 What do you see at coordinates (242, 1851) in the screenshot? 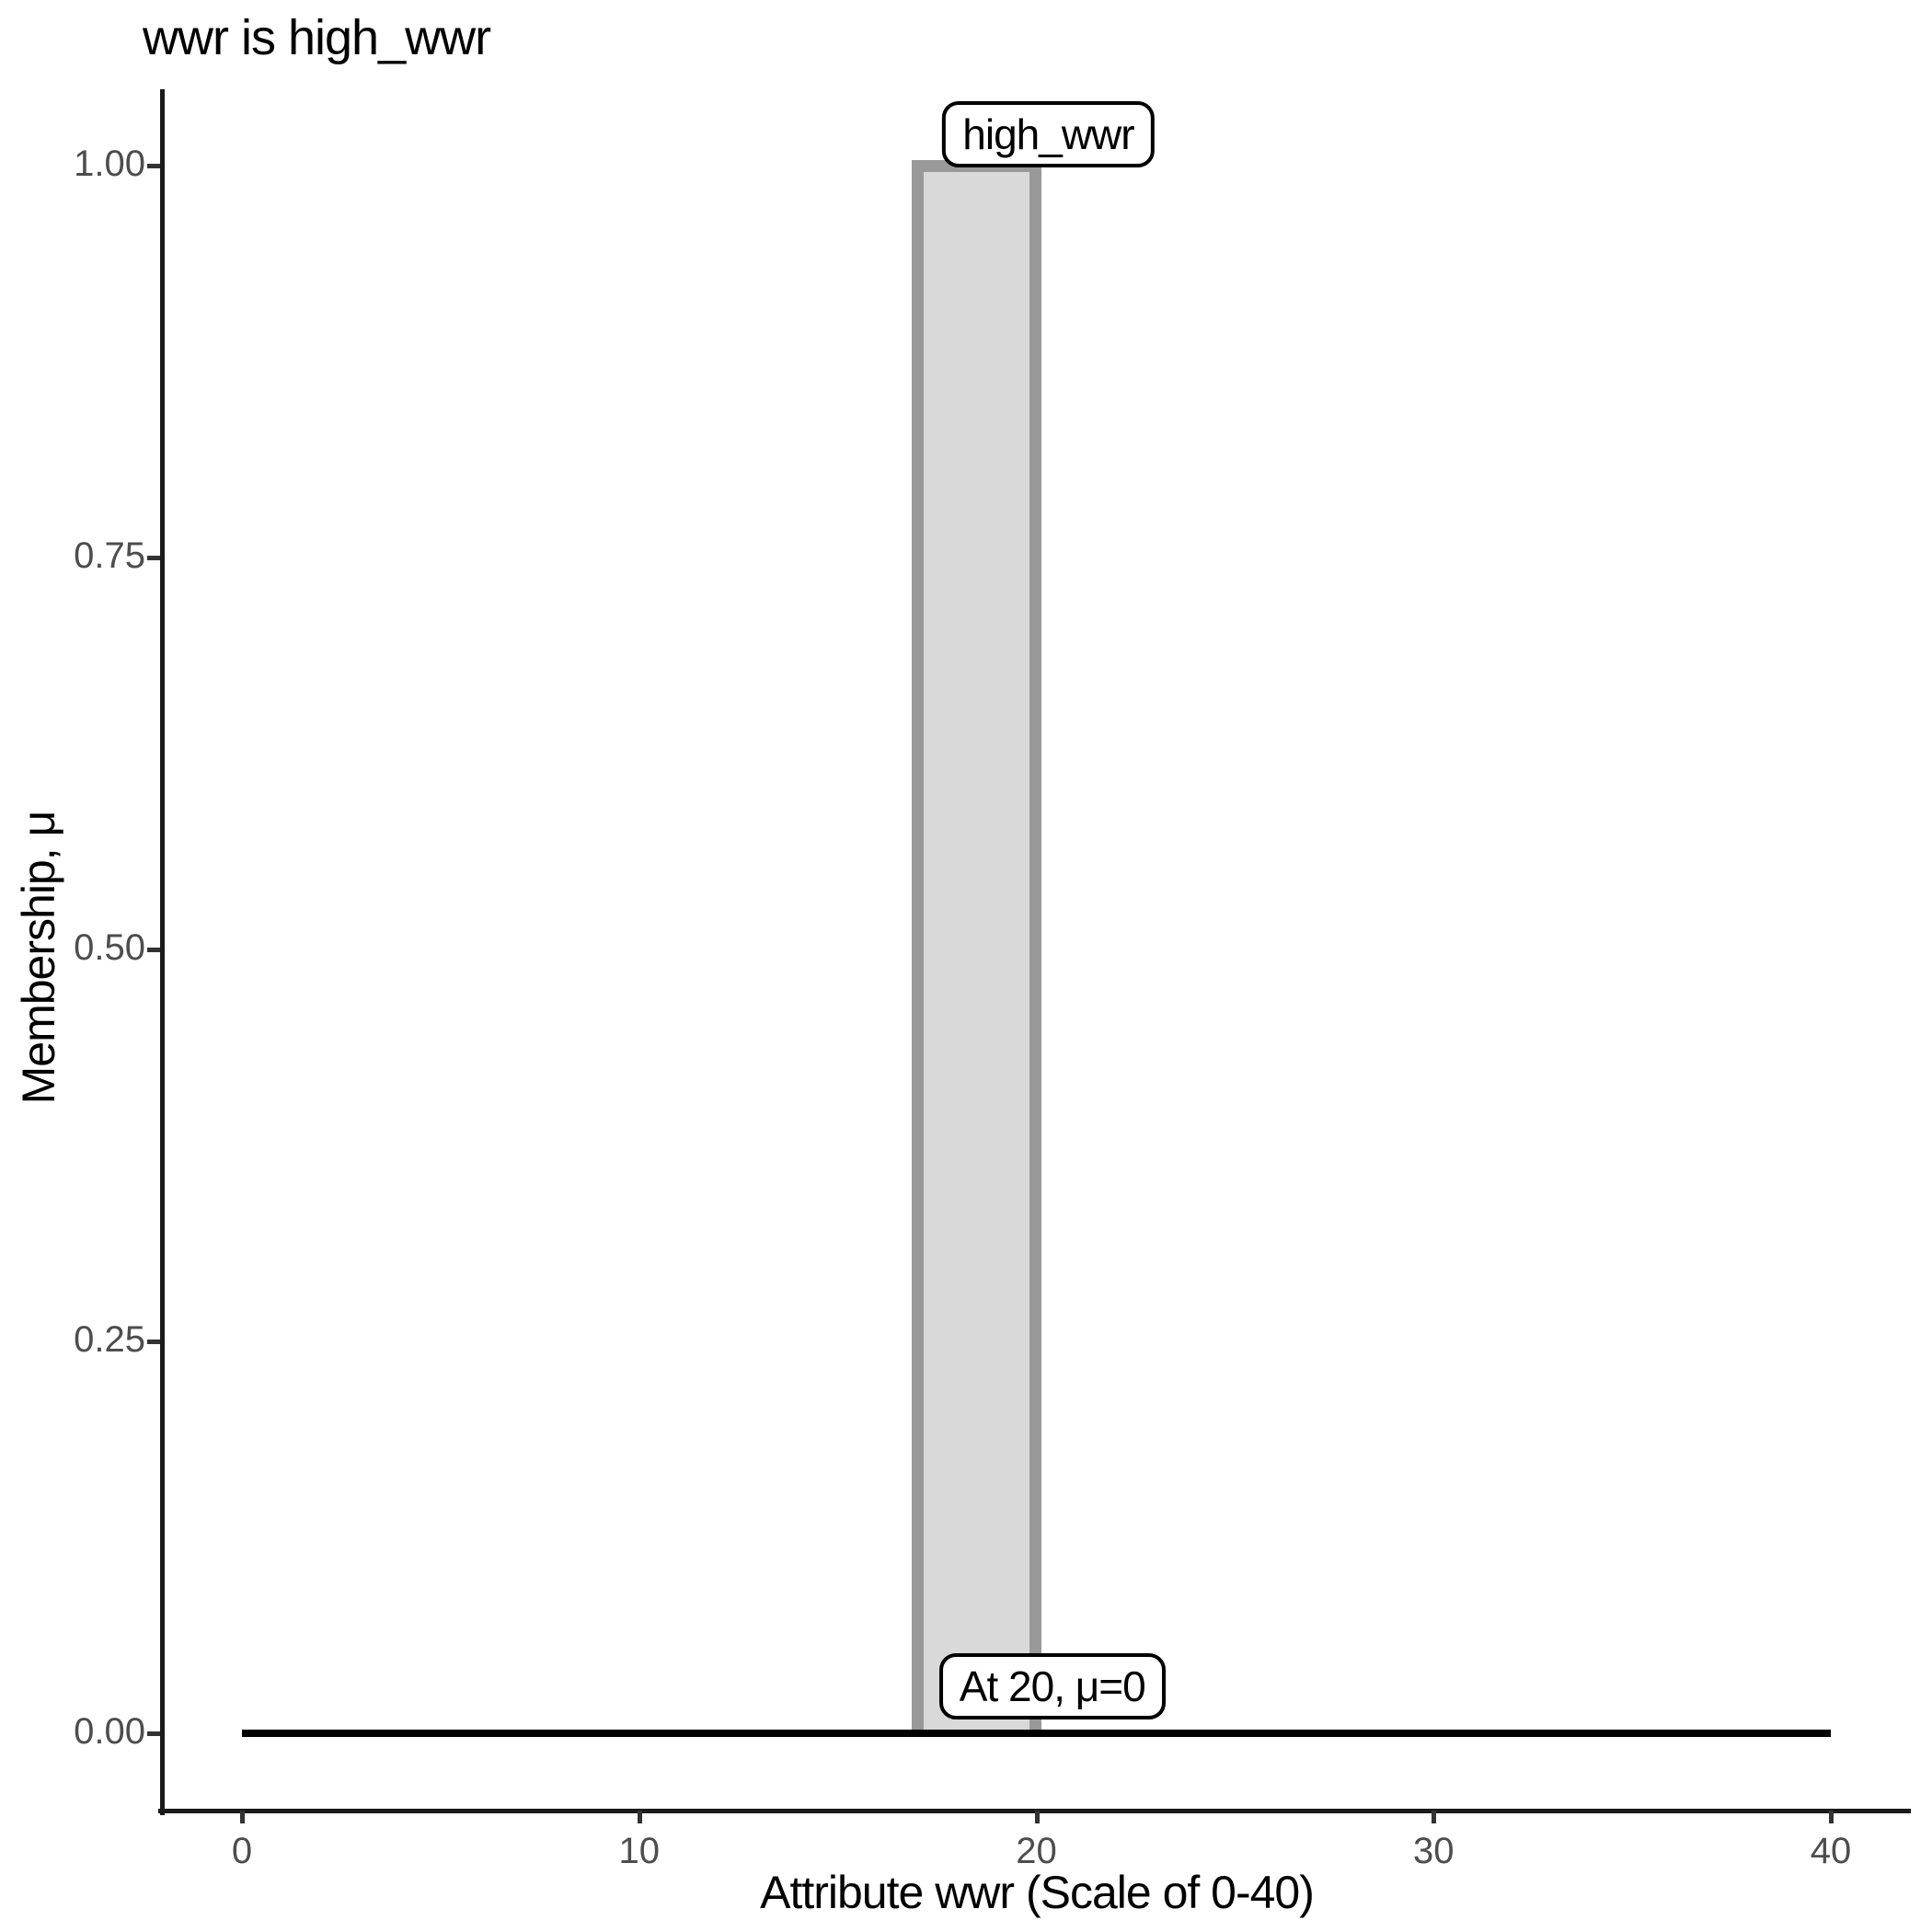
I see `x-tick-label: 0` at bounding box center [242, 1851].